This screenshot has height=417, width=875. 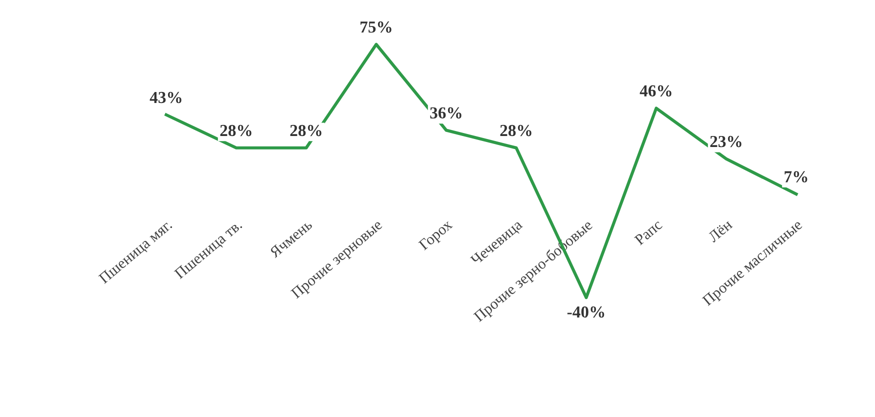 What do you see at coordinates (376, 27) in the screenshot?
I see `data-label: 75%` at bounding box center [376, 27].